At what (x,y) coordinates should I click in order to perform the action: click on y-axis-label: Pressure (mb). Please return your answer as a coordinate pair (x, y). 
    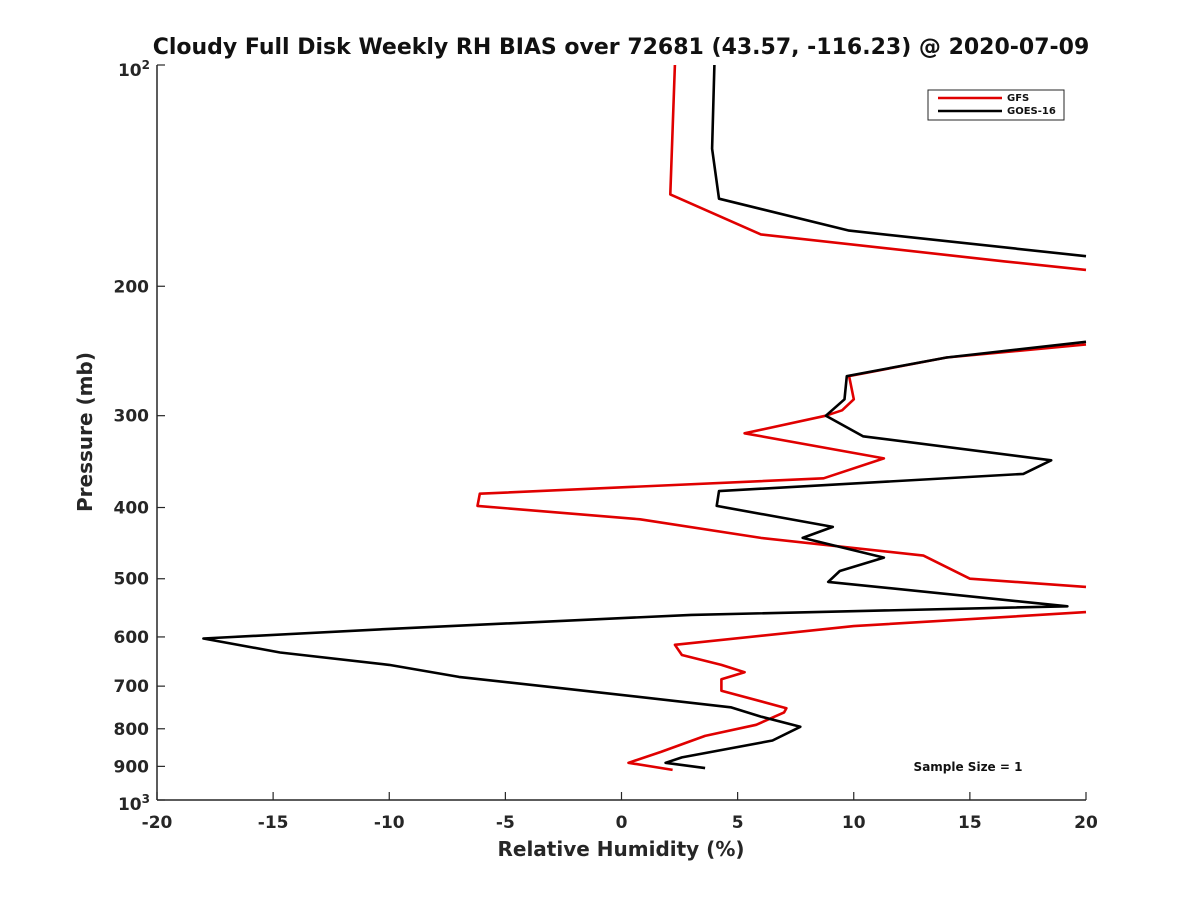
    Looking at the image, I should click on (85, 432).